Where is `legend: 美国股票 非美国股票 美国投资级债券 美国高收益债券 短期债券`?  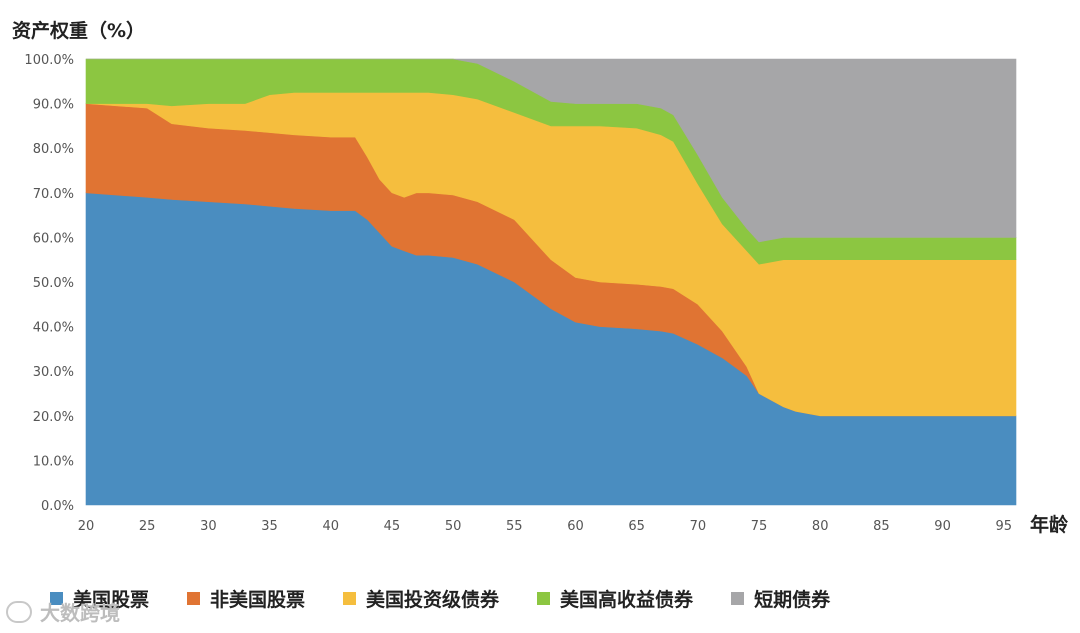 legend: 美国股票 非美国股票 美国投资级债券 美国高收益债券 短期债券 is located at coordinates (459, 598).